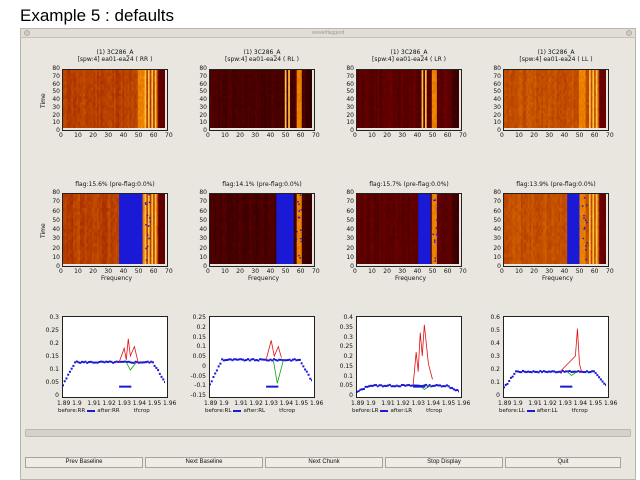 The height and width of the screenshot is (480, 640). Describe the element at coordinates (52, 330) in the screenshot. I see `y-tick-label: 0.25` at that location.